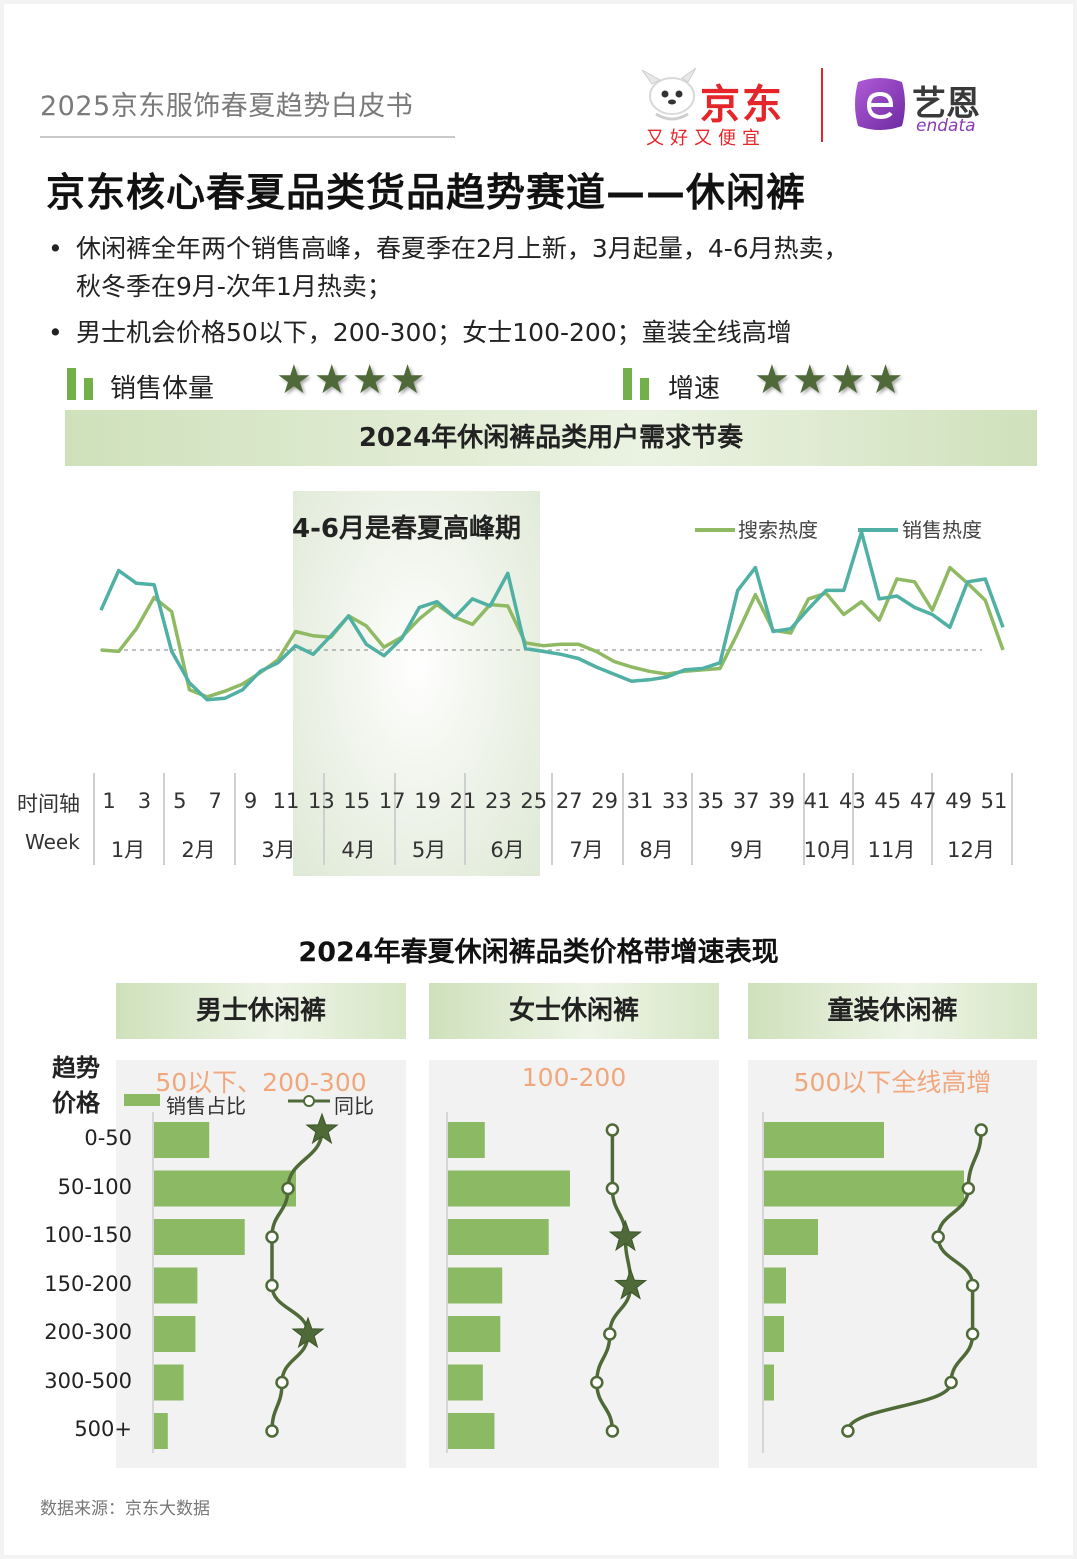 Image resolution: width=1077 pixels, height=1559 pixels. What do you see at coordinates (76, 1068) in the screenshot?
I see `row-header-trend: 趋势` at bounding box center [76, 1068].